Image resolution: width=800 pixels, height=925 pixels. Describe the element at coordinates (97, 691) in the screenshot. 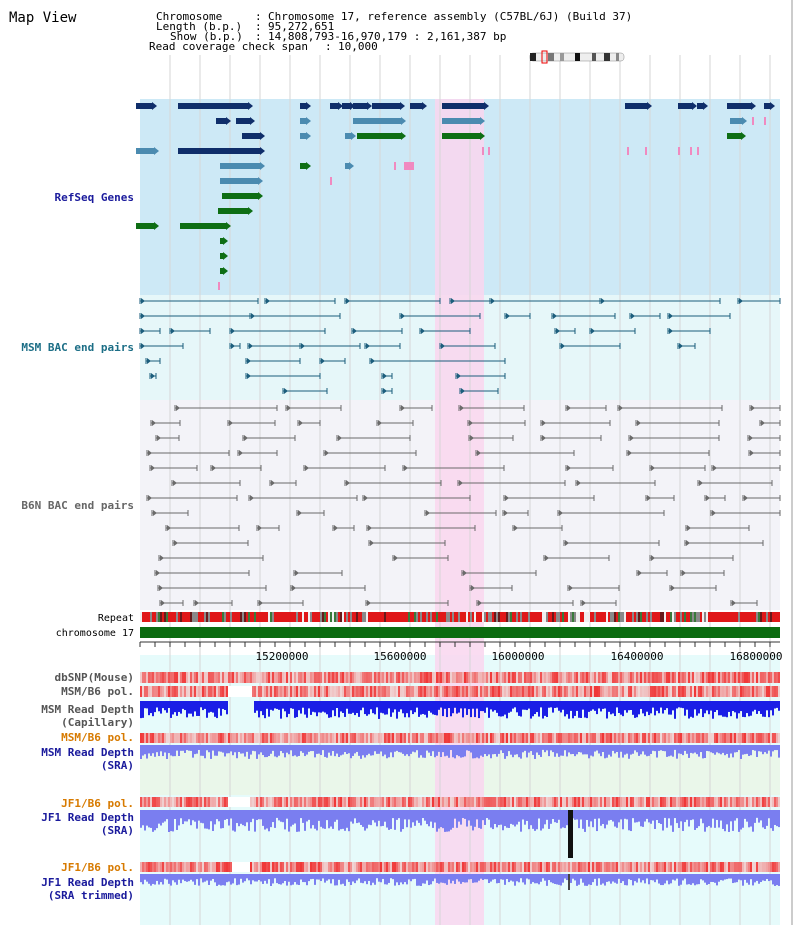

I see `track-label-msm-b6-pol: MSM/B6 pol.` at that location.